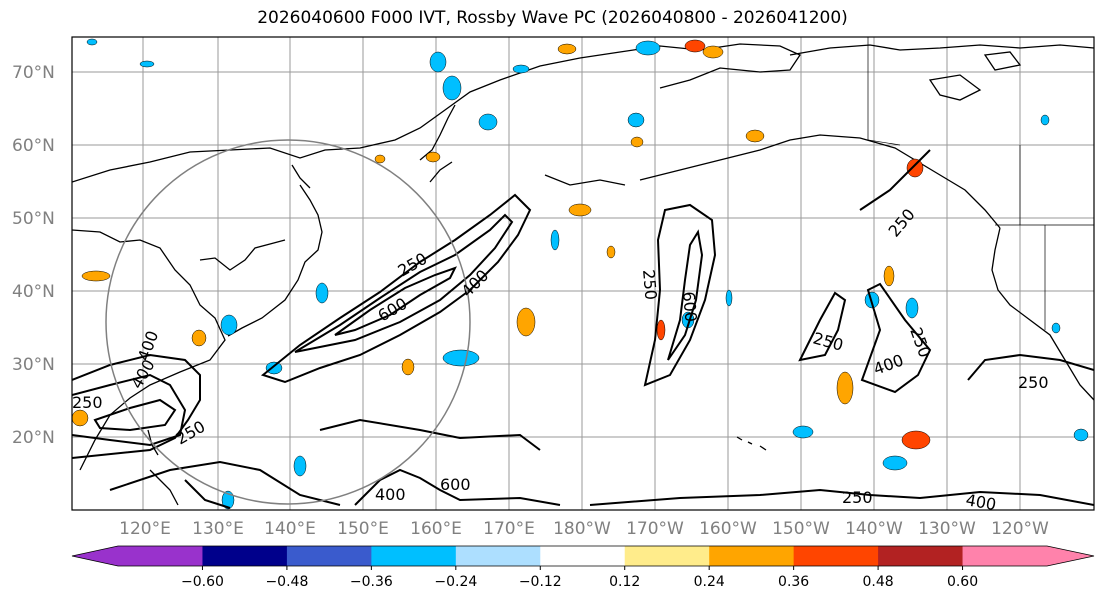 The width and height of the screenshot is (1105, 604). Describe the element at coordinates (33, 292) in the screenshot. I see `lat-label: 40°N` at that location.